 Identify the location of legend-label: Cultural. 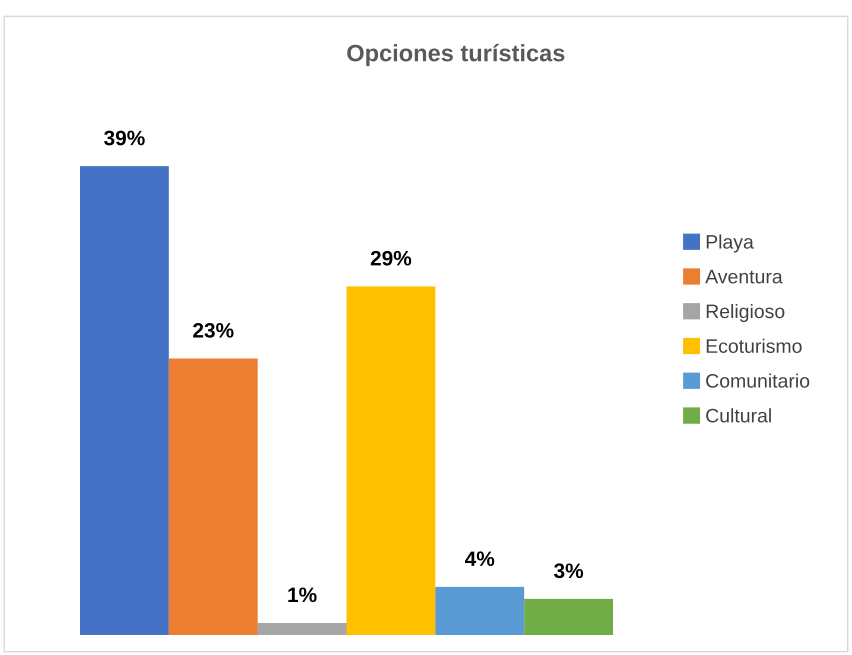
(738, 415).